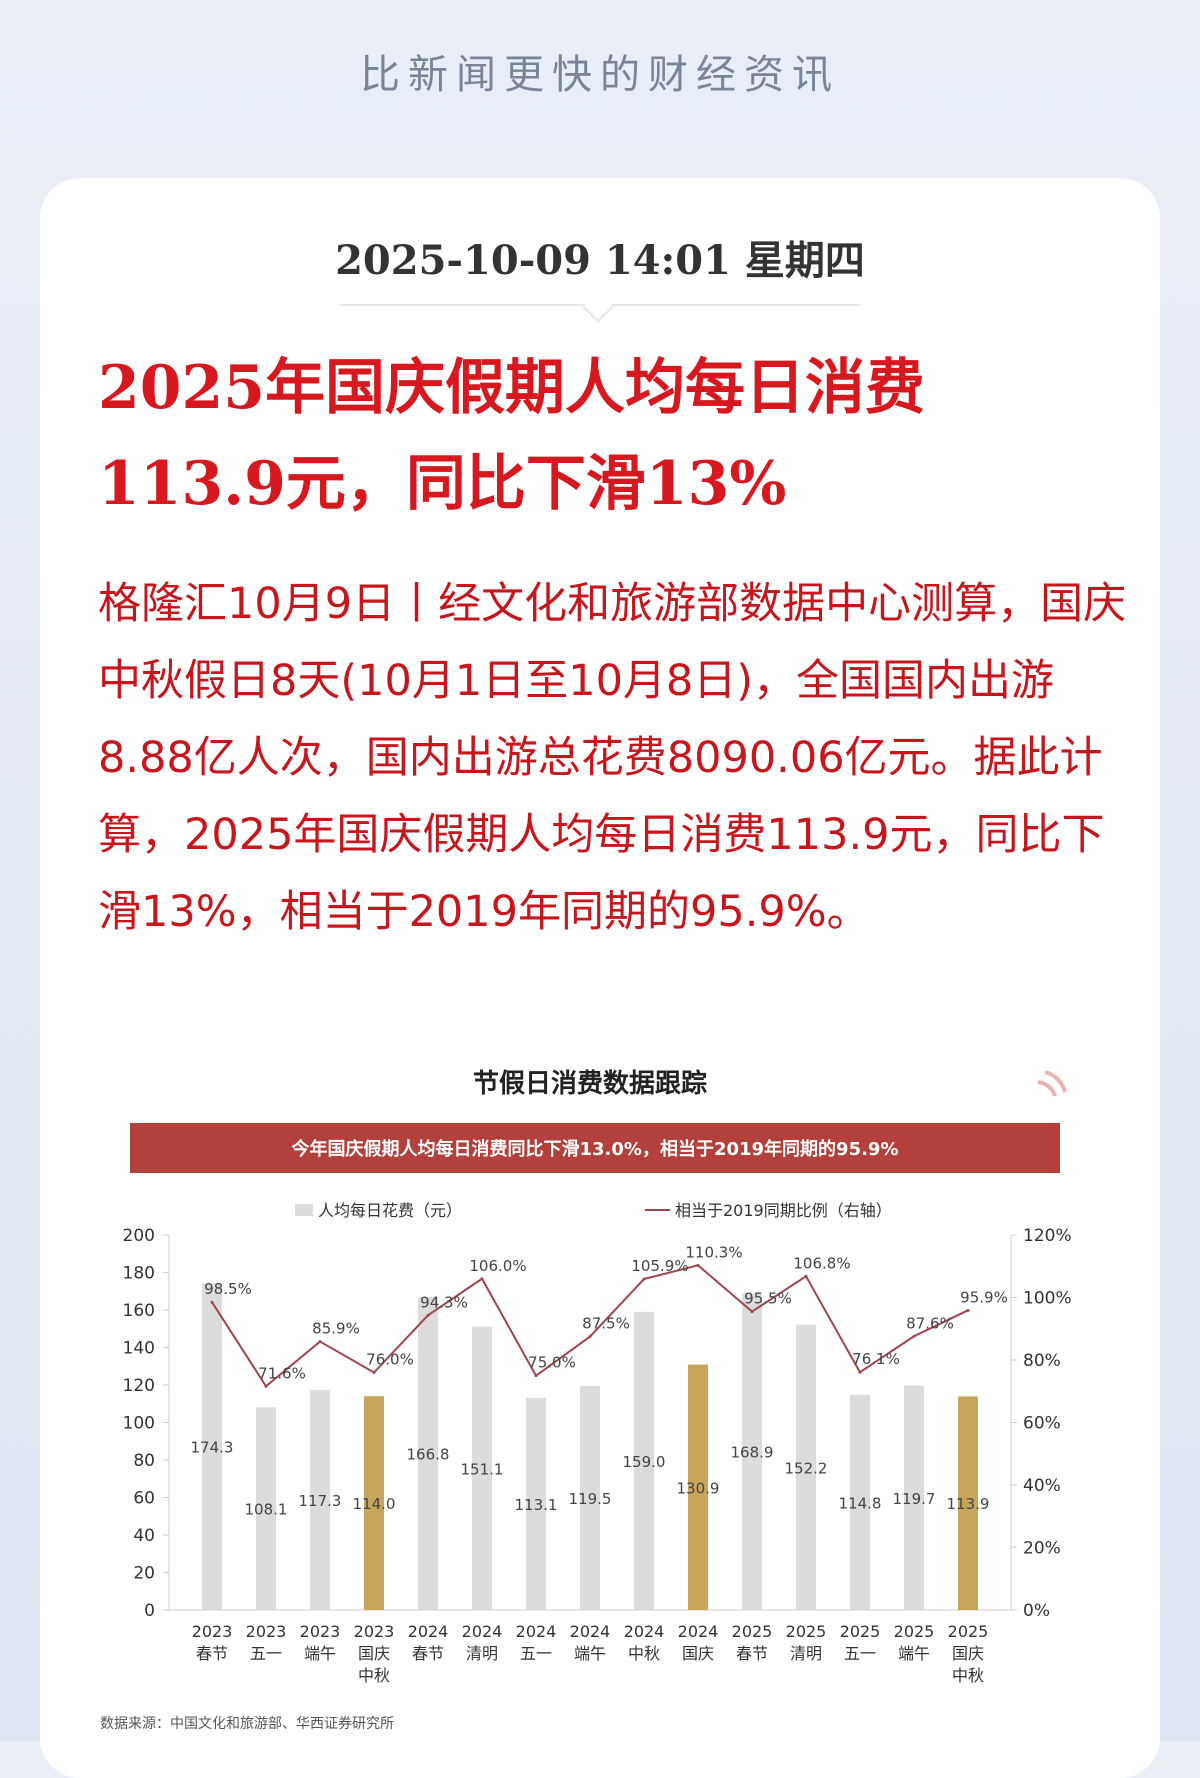 The height and width of the screenshot is (1778, 1200). Describe the element at coordinates (552, 1363) in the screenshot. I see `line-value-label: 75.0%` at that location.